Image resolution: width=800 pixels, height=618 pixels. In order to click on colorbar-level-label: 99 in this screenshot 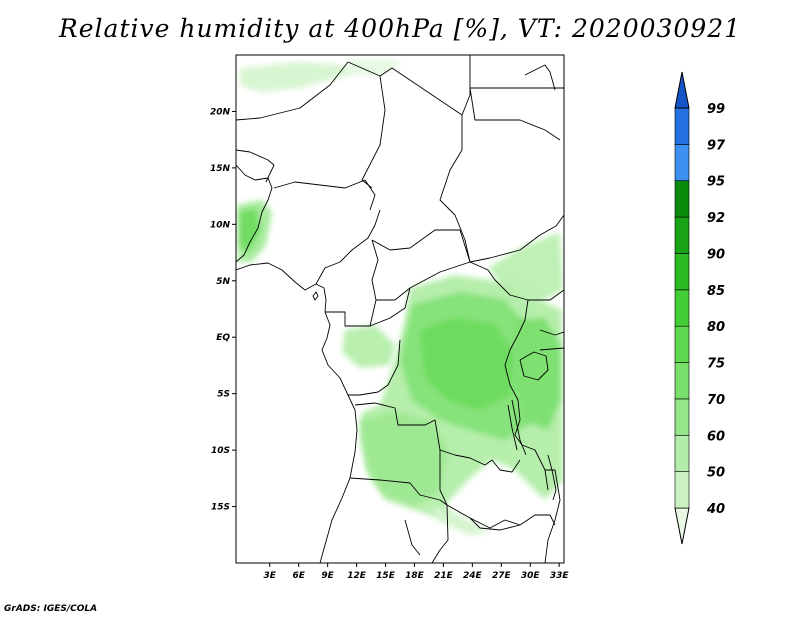, I will do `click(716, 109)`.